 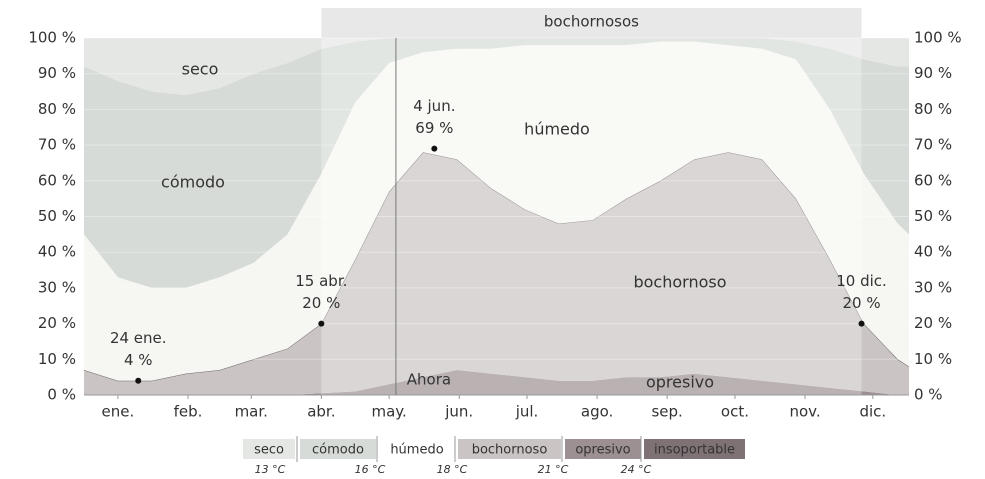 What do you see at coordinates (57, 287) in the screenshot?
I see `y-tick-label: 30 %` at bounding box center [57, 287].